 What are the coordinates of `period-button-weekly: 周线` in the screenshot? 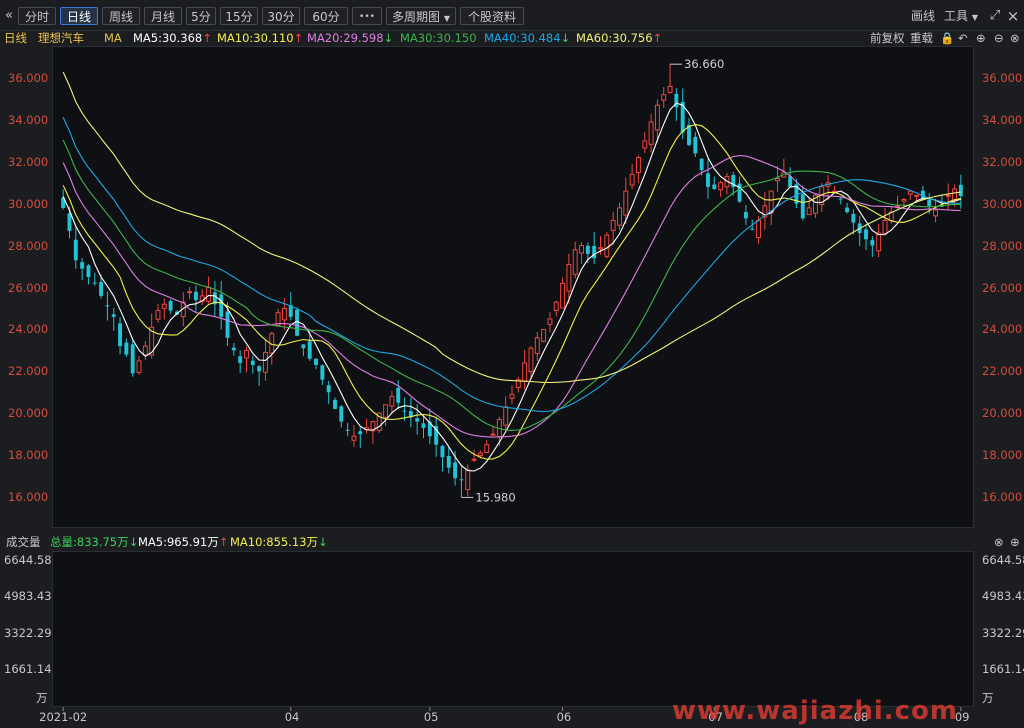 It's located at (121, 16).